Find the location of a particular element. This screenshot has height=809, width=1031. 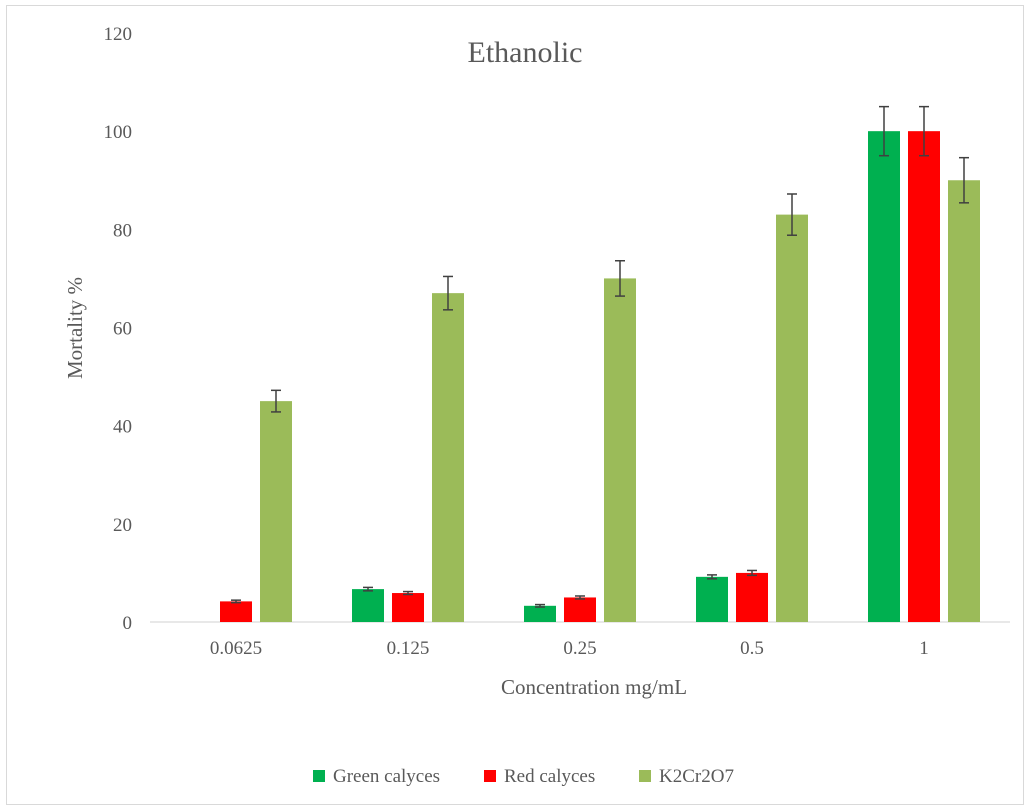

y-tick-label: 40 is located at coordinates (122, 427).